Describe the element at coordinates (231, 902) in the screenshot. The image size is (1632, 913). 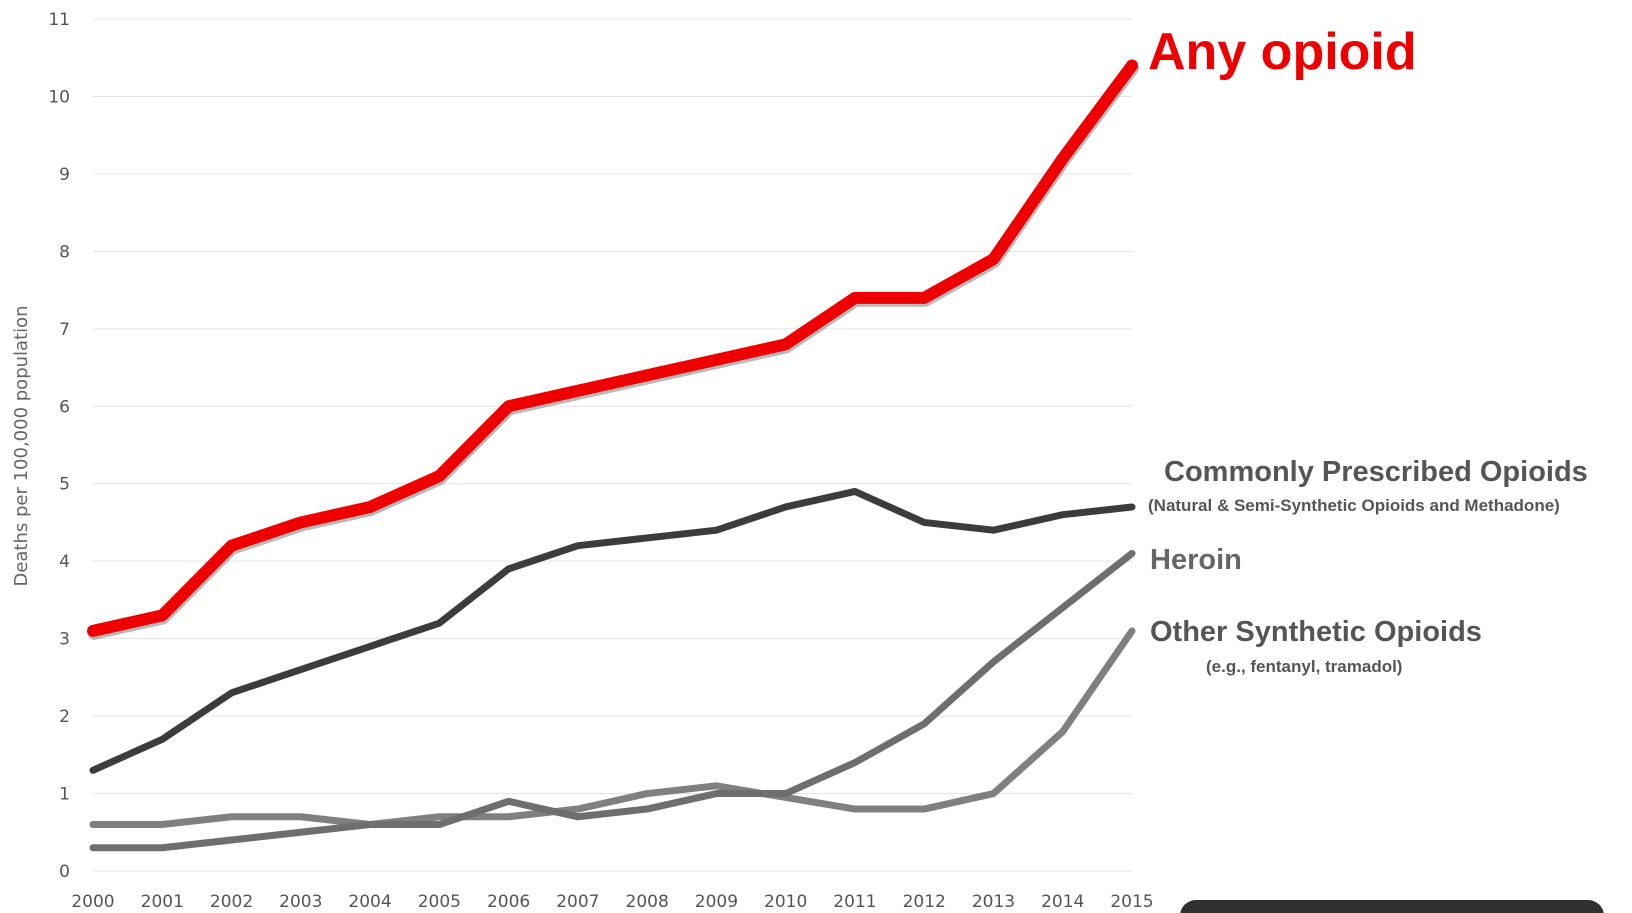
I see `x-tick-label: 2002` at that location.